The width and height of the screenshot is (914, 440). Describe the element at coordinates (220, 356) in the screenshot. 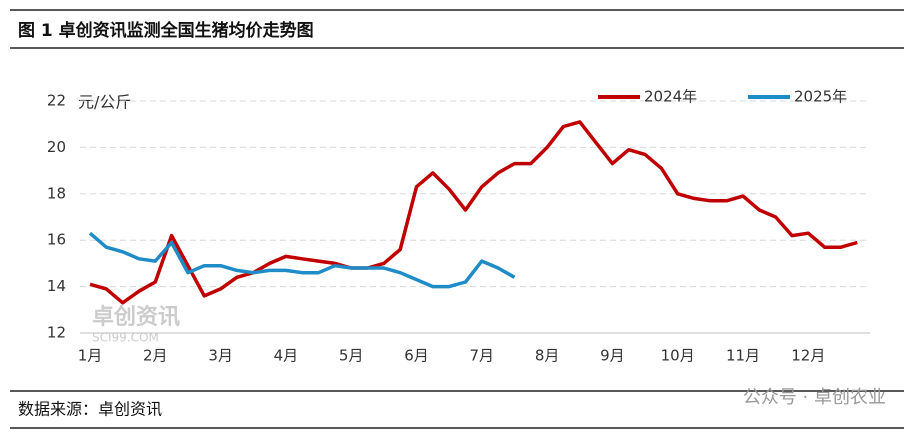

I see `x-tick-label: 3月` at that location.